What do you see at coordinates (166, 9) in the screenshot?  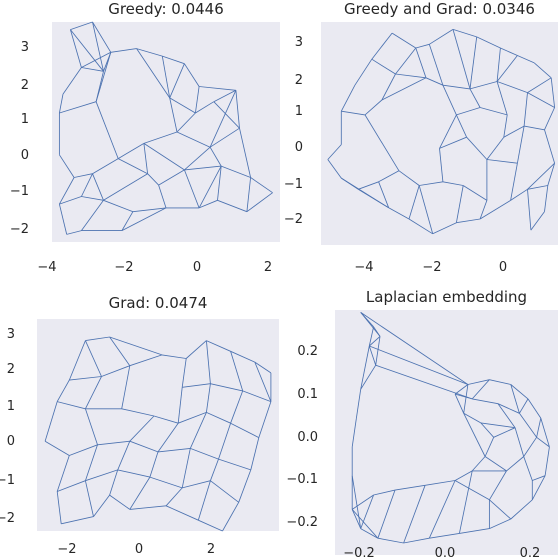 I see `chart-title: Greedy: 0.0446` at bounding box center [166, 9].